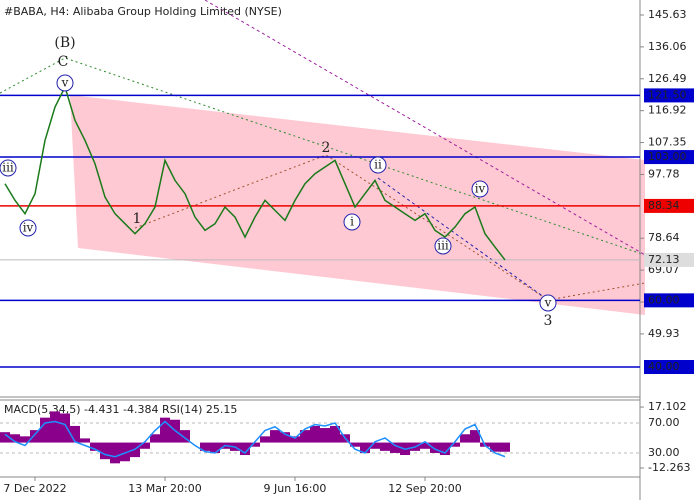 The height and width of the screenshot is (500, 700). I want to click on last-price-tag, so click(669, 259).